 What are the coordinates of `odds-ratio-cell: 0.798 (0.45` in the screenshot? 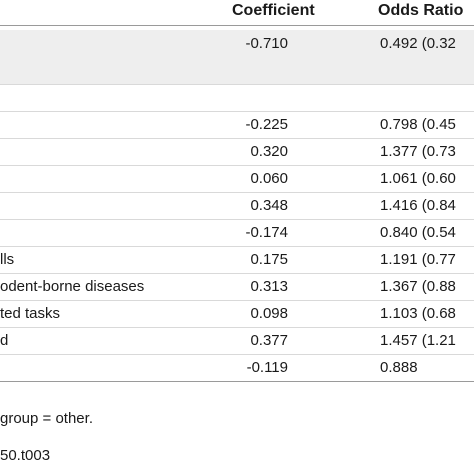 It's located at (418, 124).